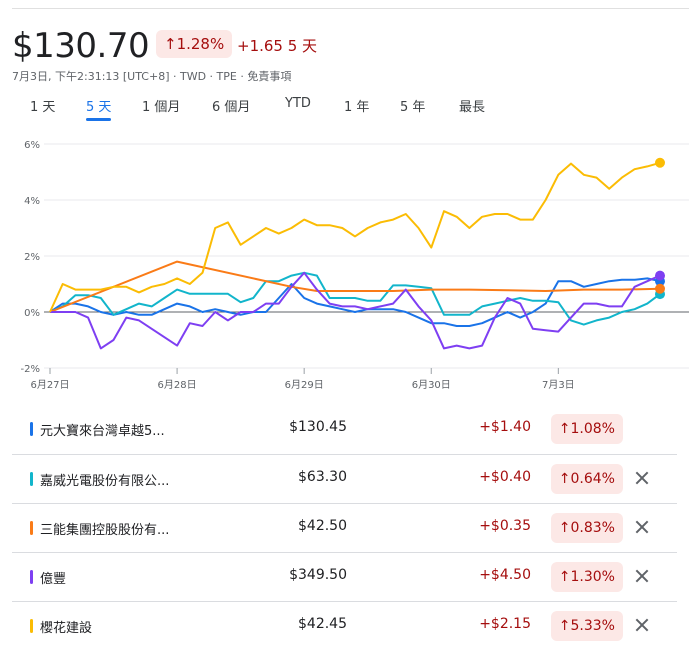 The height and width of the screenshot is (660, 689). I want to click on security-change: +$0.35, so click(505, 526).